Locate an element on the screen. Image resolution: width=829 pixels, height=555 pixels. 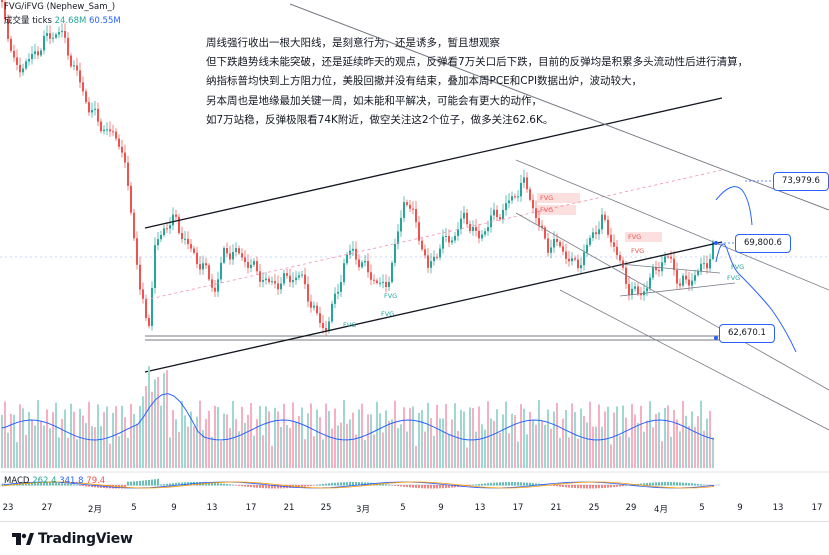
macd-signal-line is located at coordinates (358, 485).